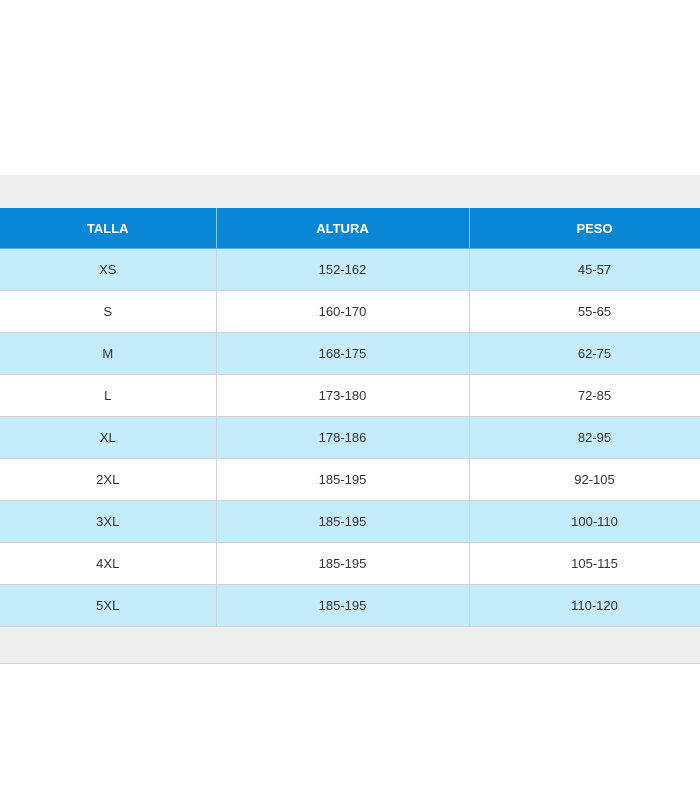  What do you see at coordinates (108, 228) in the screenshot?
I see `header-talla: TALLA` at bounding box center [108, 228].